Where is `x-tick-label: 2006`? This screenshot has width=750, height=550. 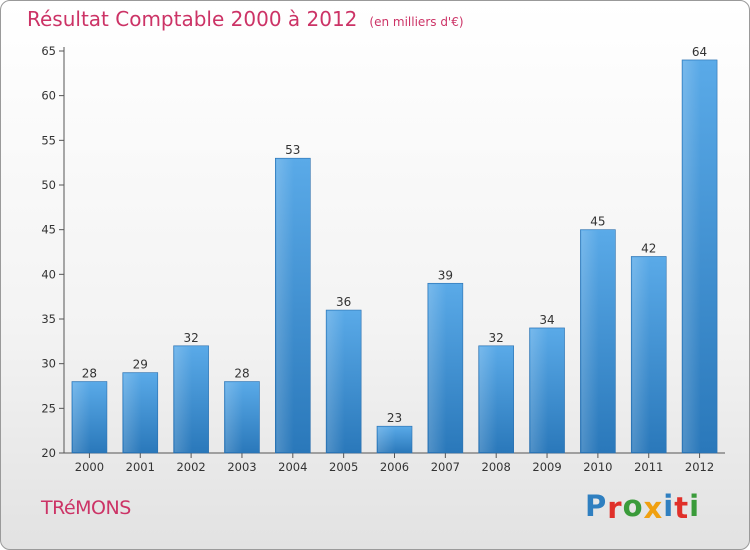 x-tick-label: 2006 is located at coordinates (394, 467).